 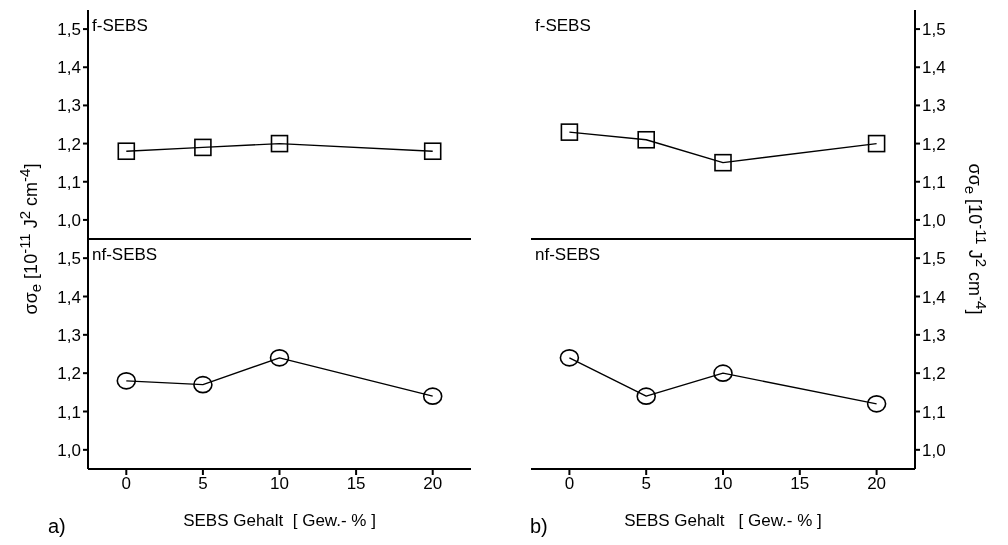 What do you see at coordinates (57, 526) in the screenshot?
I see `text: a)` at bounding box center [57, 526].